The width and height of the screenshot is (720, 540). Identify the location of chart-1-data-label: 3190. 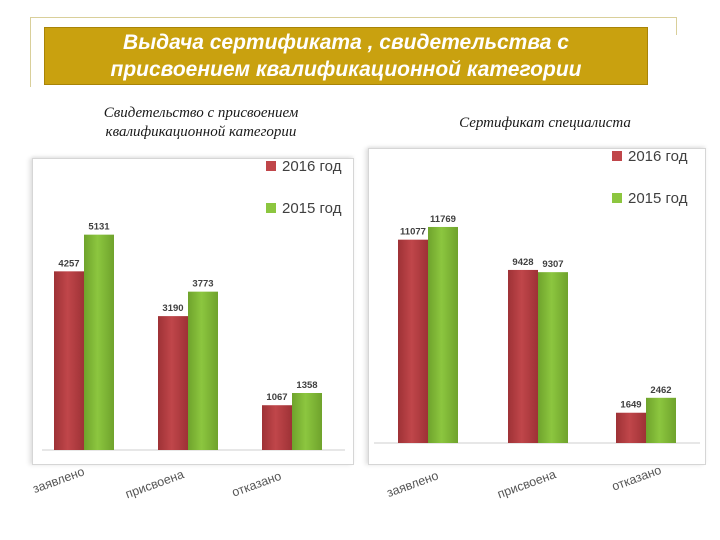
(172, 308).